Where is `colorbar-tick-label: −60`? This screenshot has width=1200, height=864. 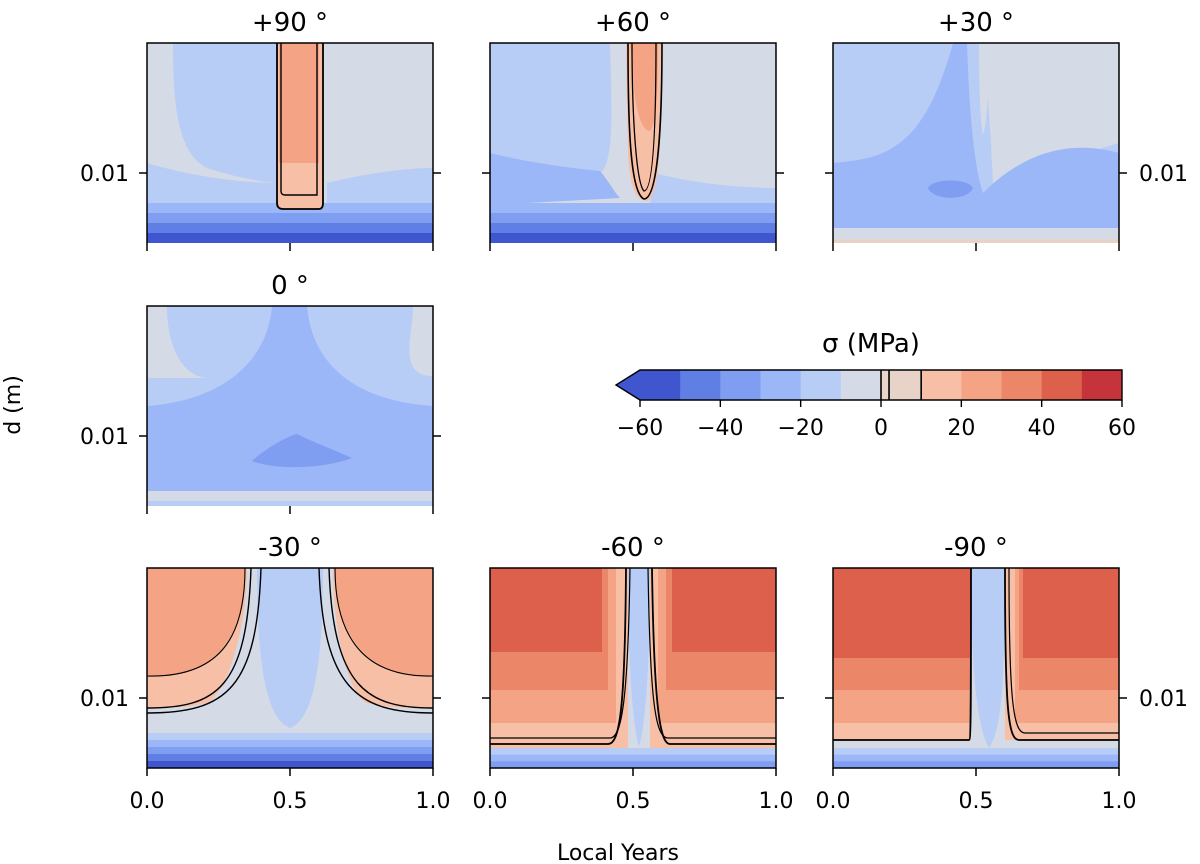
colorbar-tick-label: −60 is located at coordinates (640, 428).